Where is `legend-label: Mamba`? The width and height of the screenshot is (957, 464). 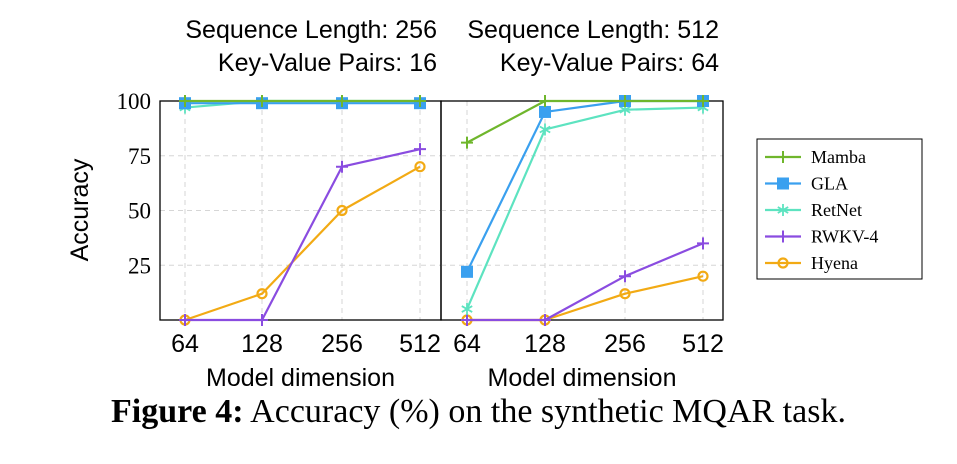 legend-label: Mamba is located at coordinates (838, 157).